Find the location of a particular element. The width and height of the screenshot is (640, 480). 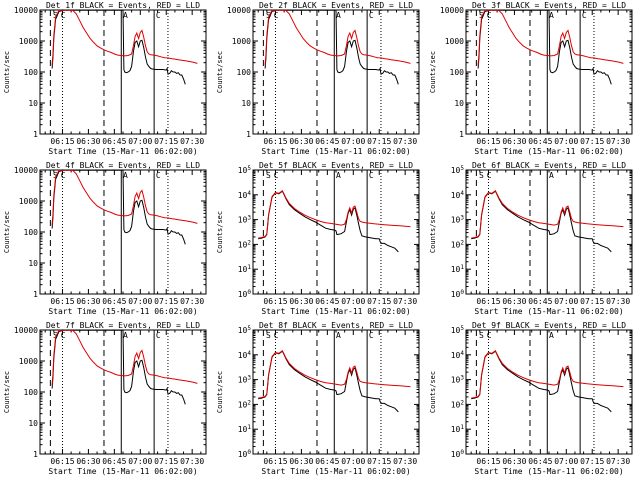

y-tick-label: 10³ is located at coordinates (245, 220).